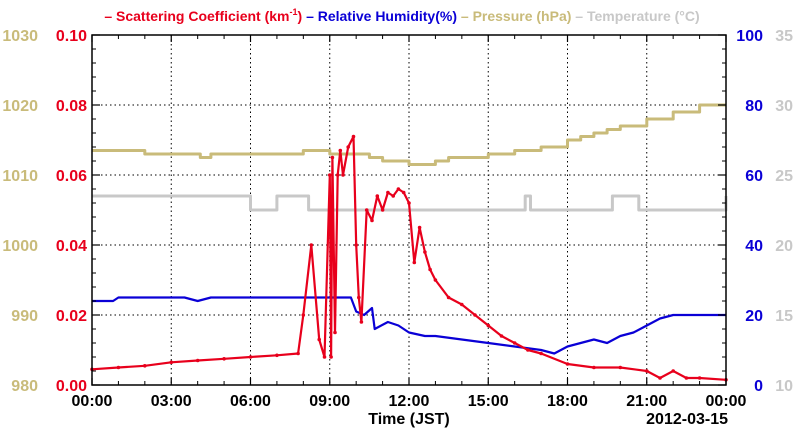 Image resolution: width=800 pixels, height=434 pixels. Describe the element at coordinates (488, 401) in the screenshot. I see `x-tick-label: 15:00` at that location.